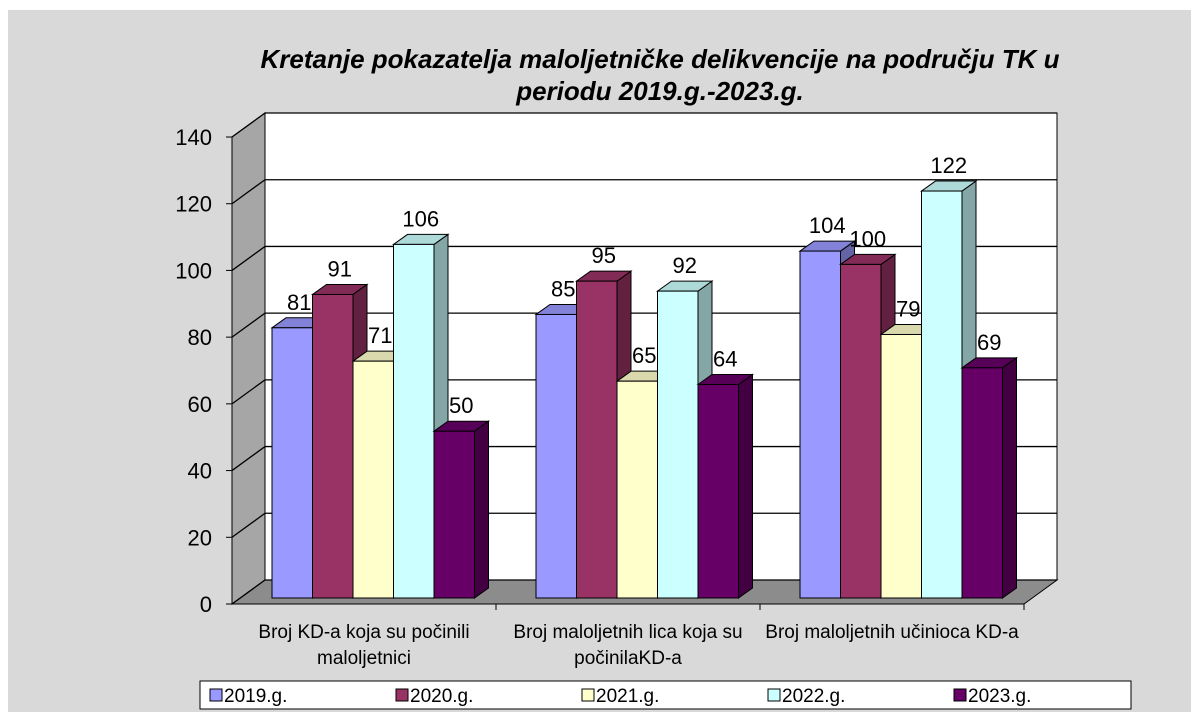 The width and height of the screenshot is (1201, 722). What do you see at coordinates (200, 404) in the screenshot?
I see `y-tick-label: 60` at bounding box center [200, 404].